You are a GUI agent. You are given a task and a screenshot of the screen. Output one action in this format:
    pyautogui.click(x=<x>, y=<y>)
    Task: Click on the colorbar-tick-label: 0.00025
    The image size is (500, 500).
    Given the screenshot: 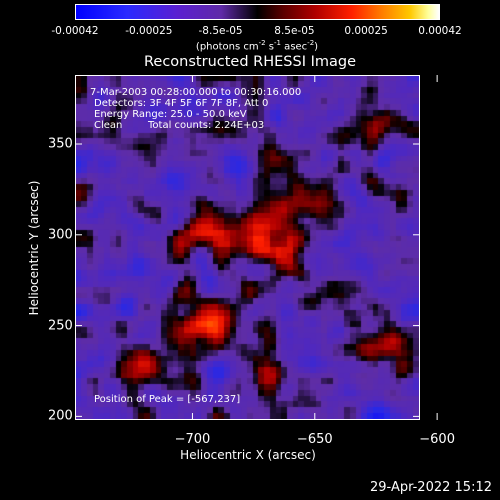 What is the action you would take?
    pyautogui.click(x=366, y=31)
    